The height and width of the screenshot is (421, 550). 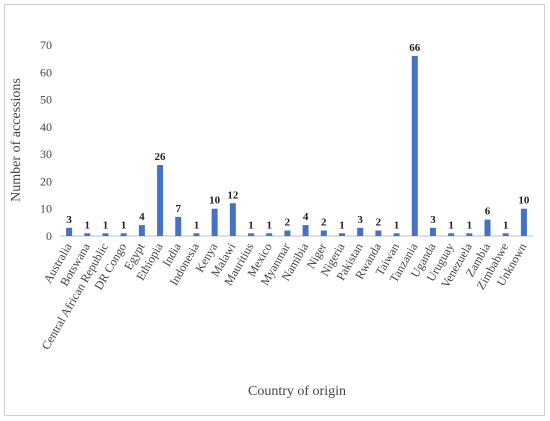 I want to click on y-tick-label: 70, so click(x=46, y=45).